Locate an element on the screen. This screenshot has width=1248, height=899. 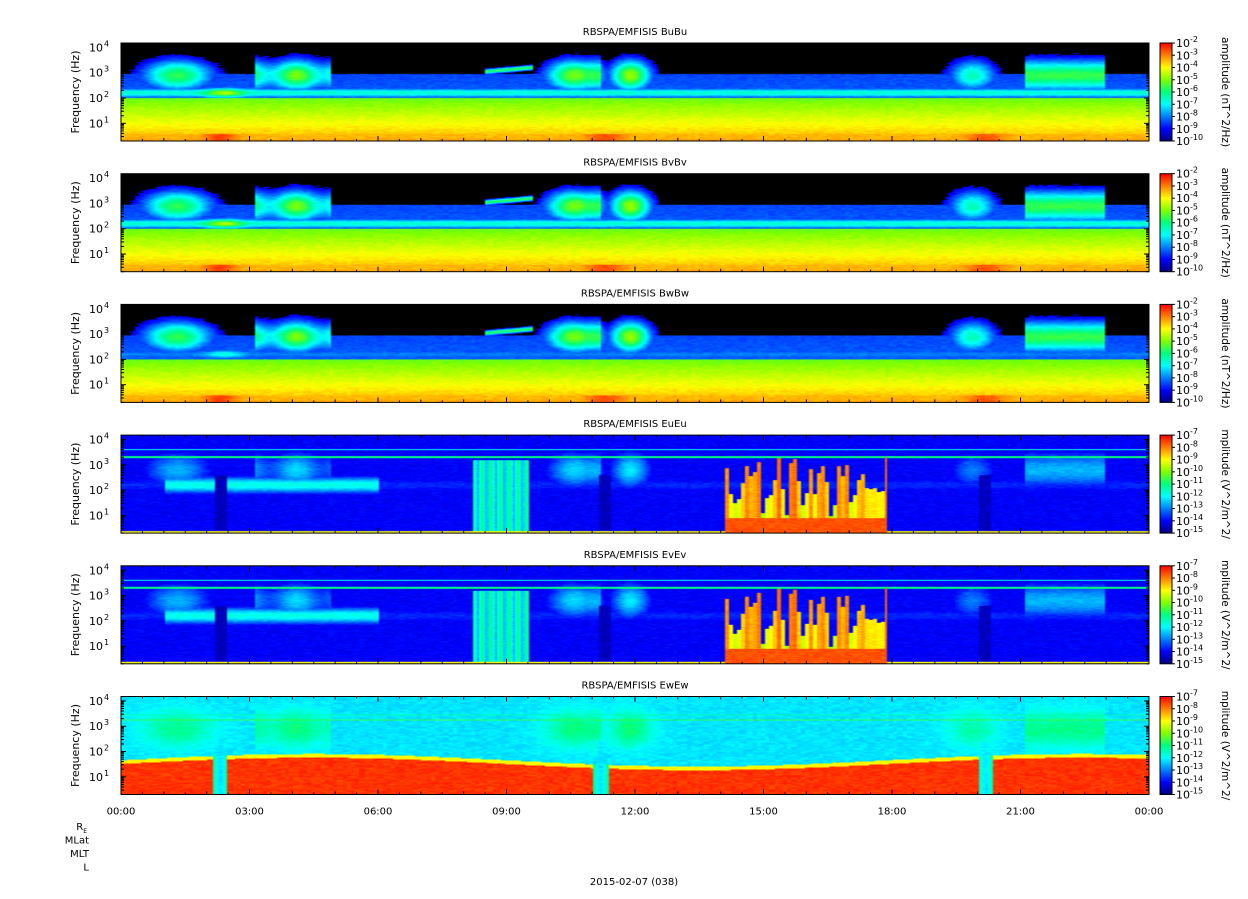
panel-title: RBSPA/EMFISIS EwEw is located at coordinates (634, 686).